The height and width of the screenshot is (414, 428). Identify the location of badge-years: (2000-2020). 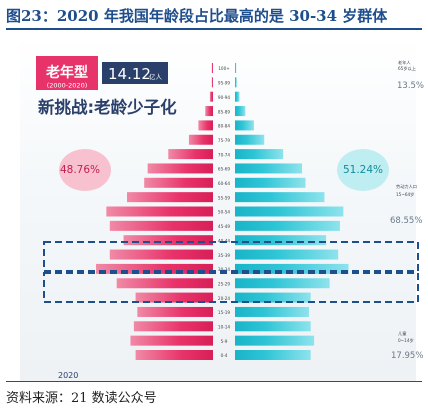
(67, 86).